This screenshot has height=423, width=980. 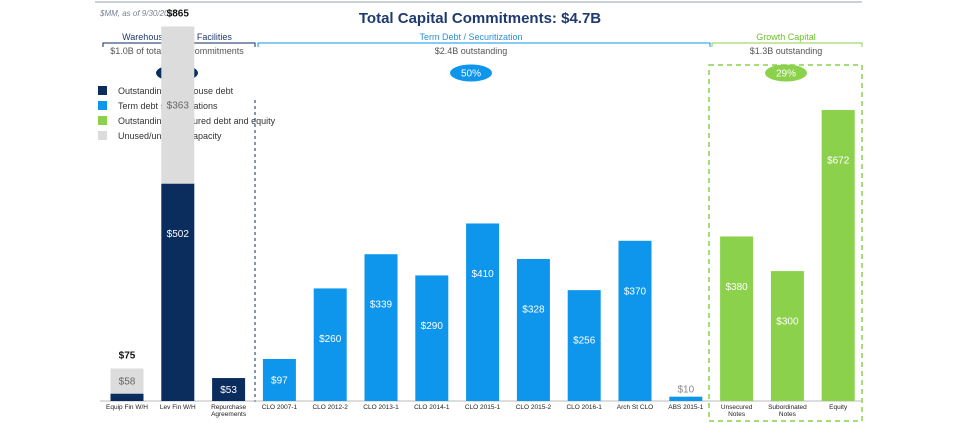 I want to click on chart-subtitle: $MM, as of 9/30/2016, so click(x=138, y=13).